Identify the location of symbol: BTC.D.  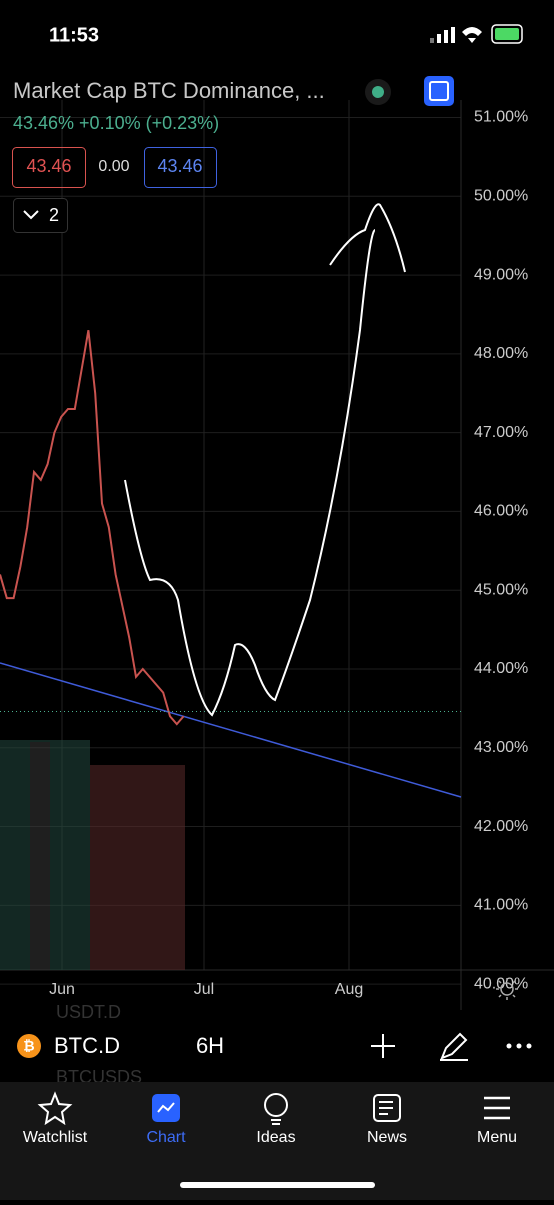
(87, 1045).